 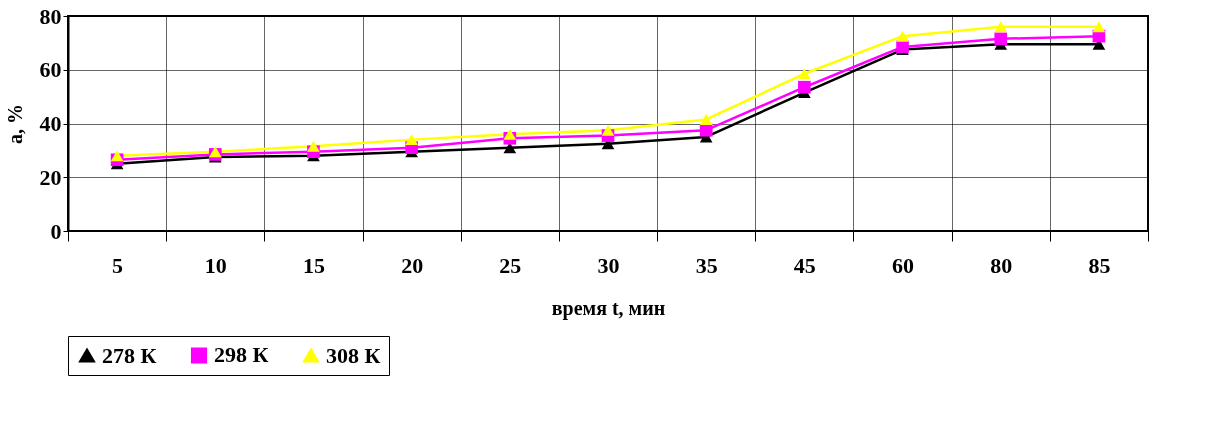 What do you see at coordinates (1099, 265) in the screenshot?
I see `x-tick-label: 85` at bounding box center [1099, 265].